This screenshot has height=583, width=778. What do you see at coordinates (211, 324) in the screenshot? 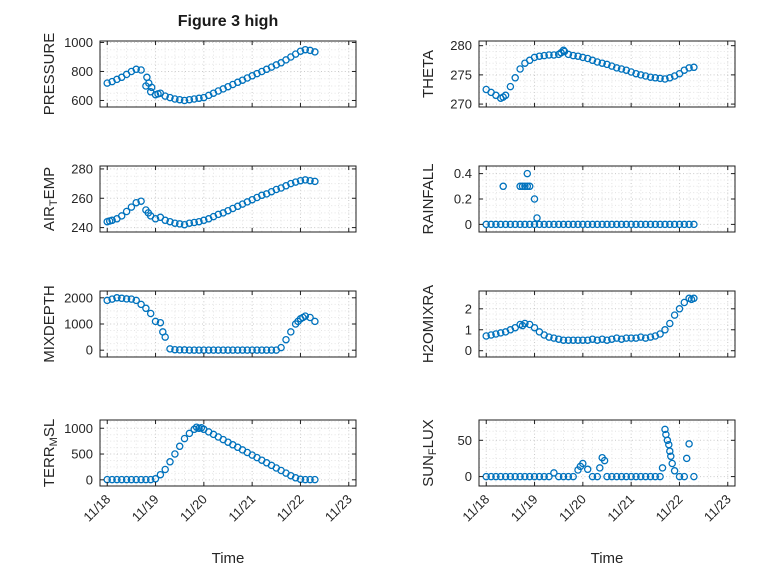
I see `data-series-mixdepth` at bounding box center [211, 324].